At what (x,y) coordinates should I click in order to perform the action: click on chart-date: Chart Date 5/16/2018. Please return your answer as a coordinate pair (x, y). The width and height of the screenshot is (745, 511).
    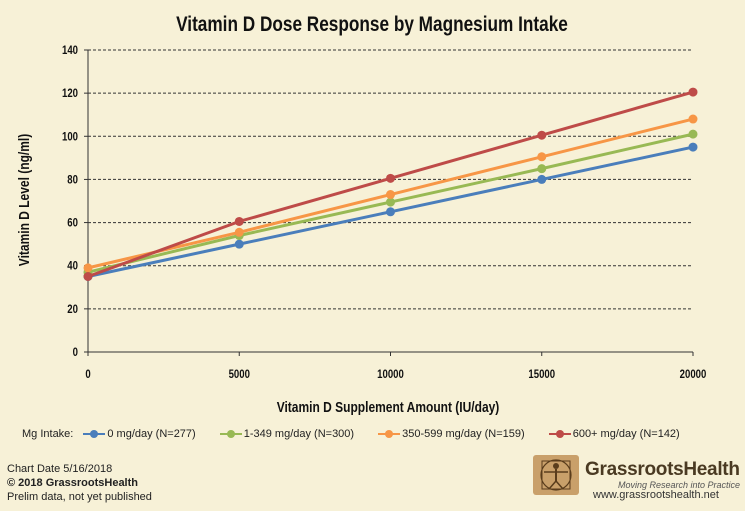
    Looking at the image, I should click on (60, 469).